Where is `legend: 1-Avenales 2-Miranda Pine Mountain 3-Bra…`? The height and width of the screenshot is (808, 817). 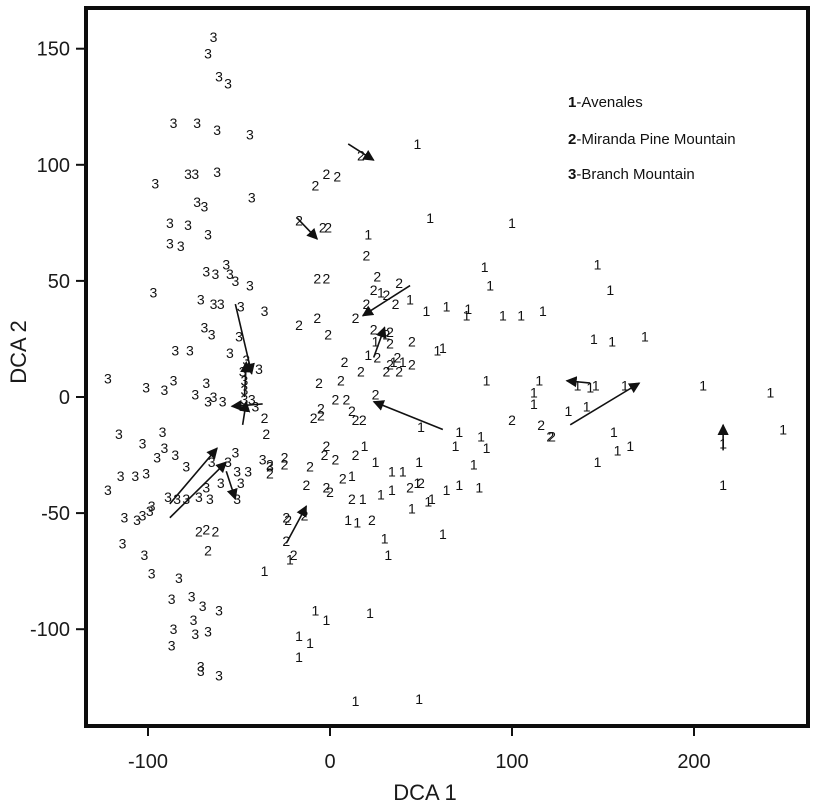 legend: 1-Avenales 2-Miranda Pine Mountain 3-Bra… is located at coordinates (652, 138).